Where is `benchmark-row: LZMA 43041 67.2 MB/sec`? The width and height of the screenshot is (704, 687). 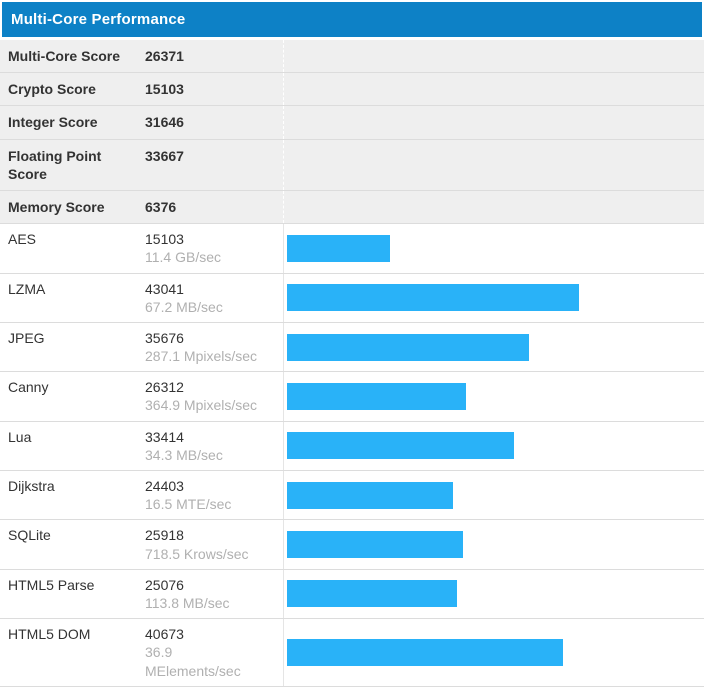 benchmark-row: LZMA 43041 67.2 MB/sec is located at coordinates (352, 298).